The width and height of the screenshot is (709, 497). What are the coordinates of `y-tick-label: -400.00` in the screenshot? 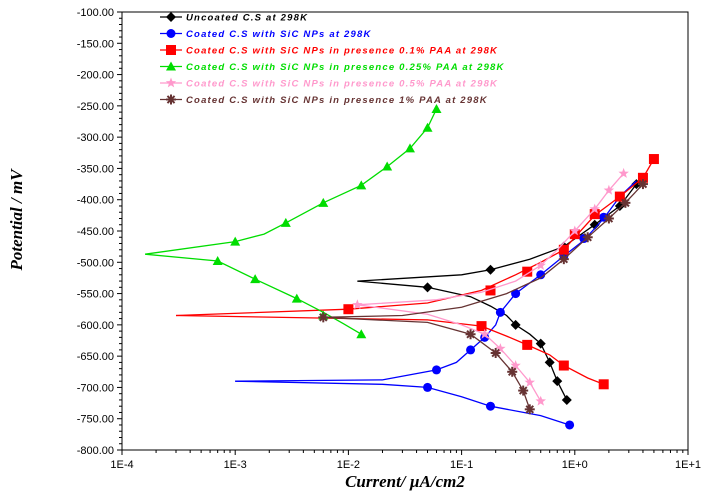 It's located at (95, 201).